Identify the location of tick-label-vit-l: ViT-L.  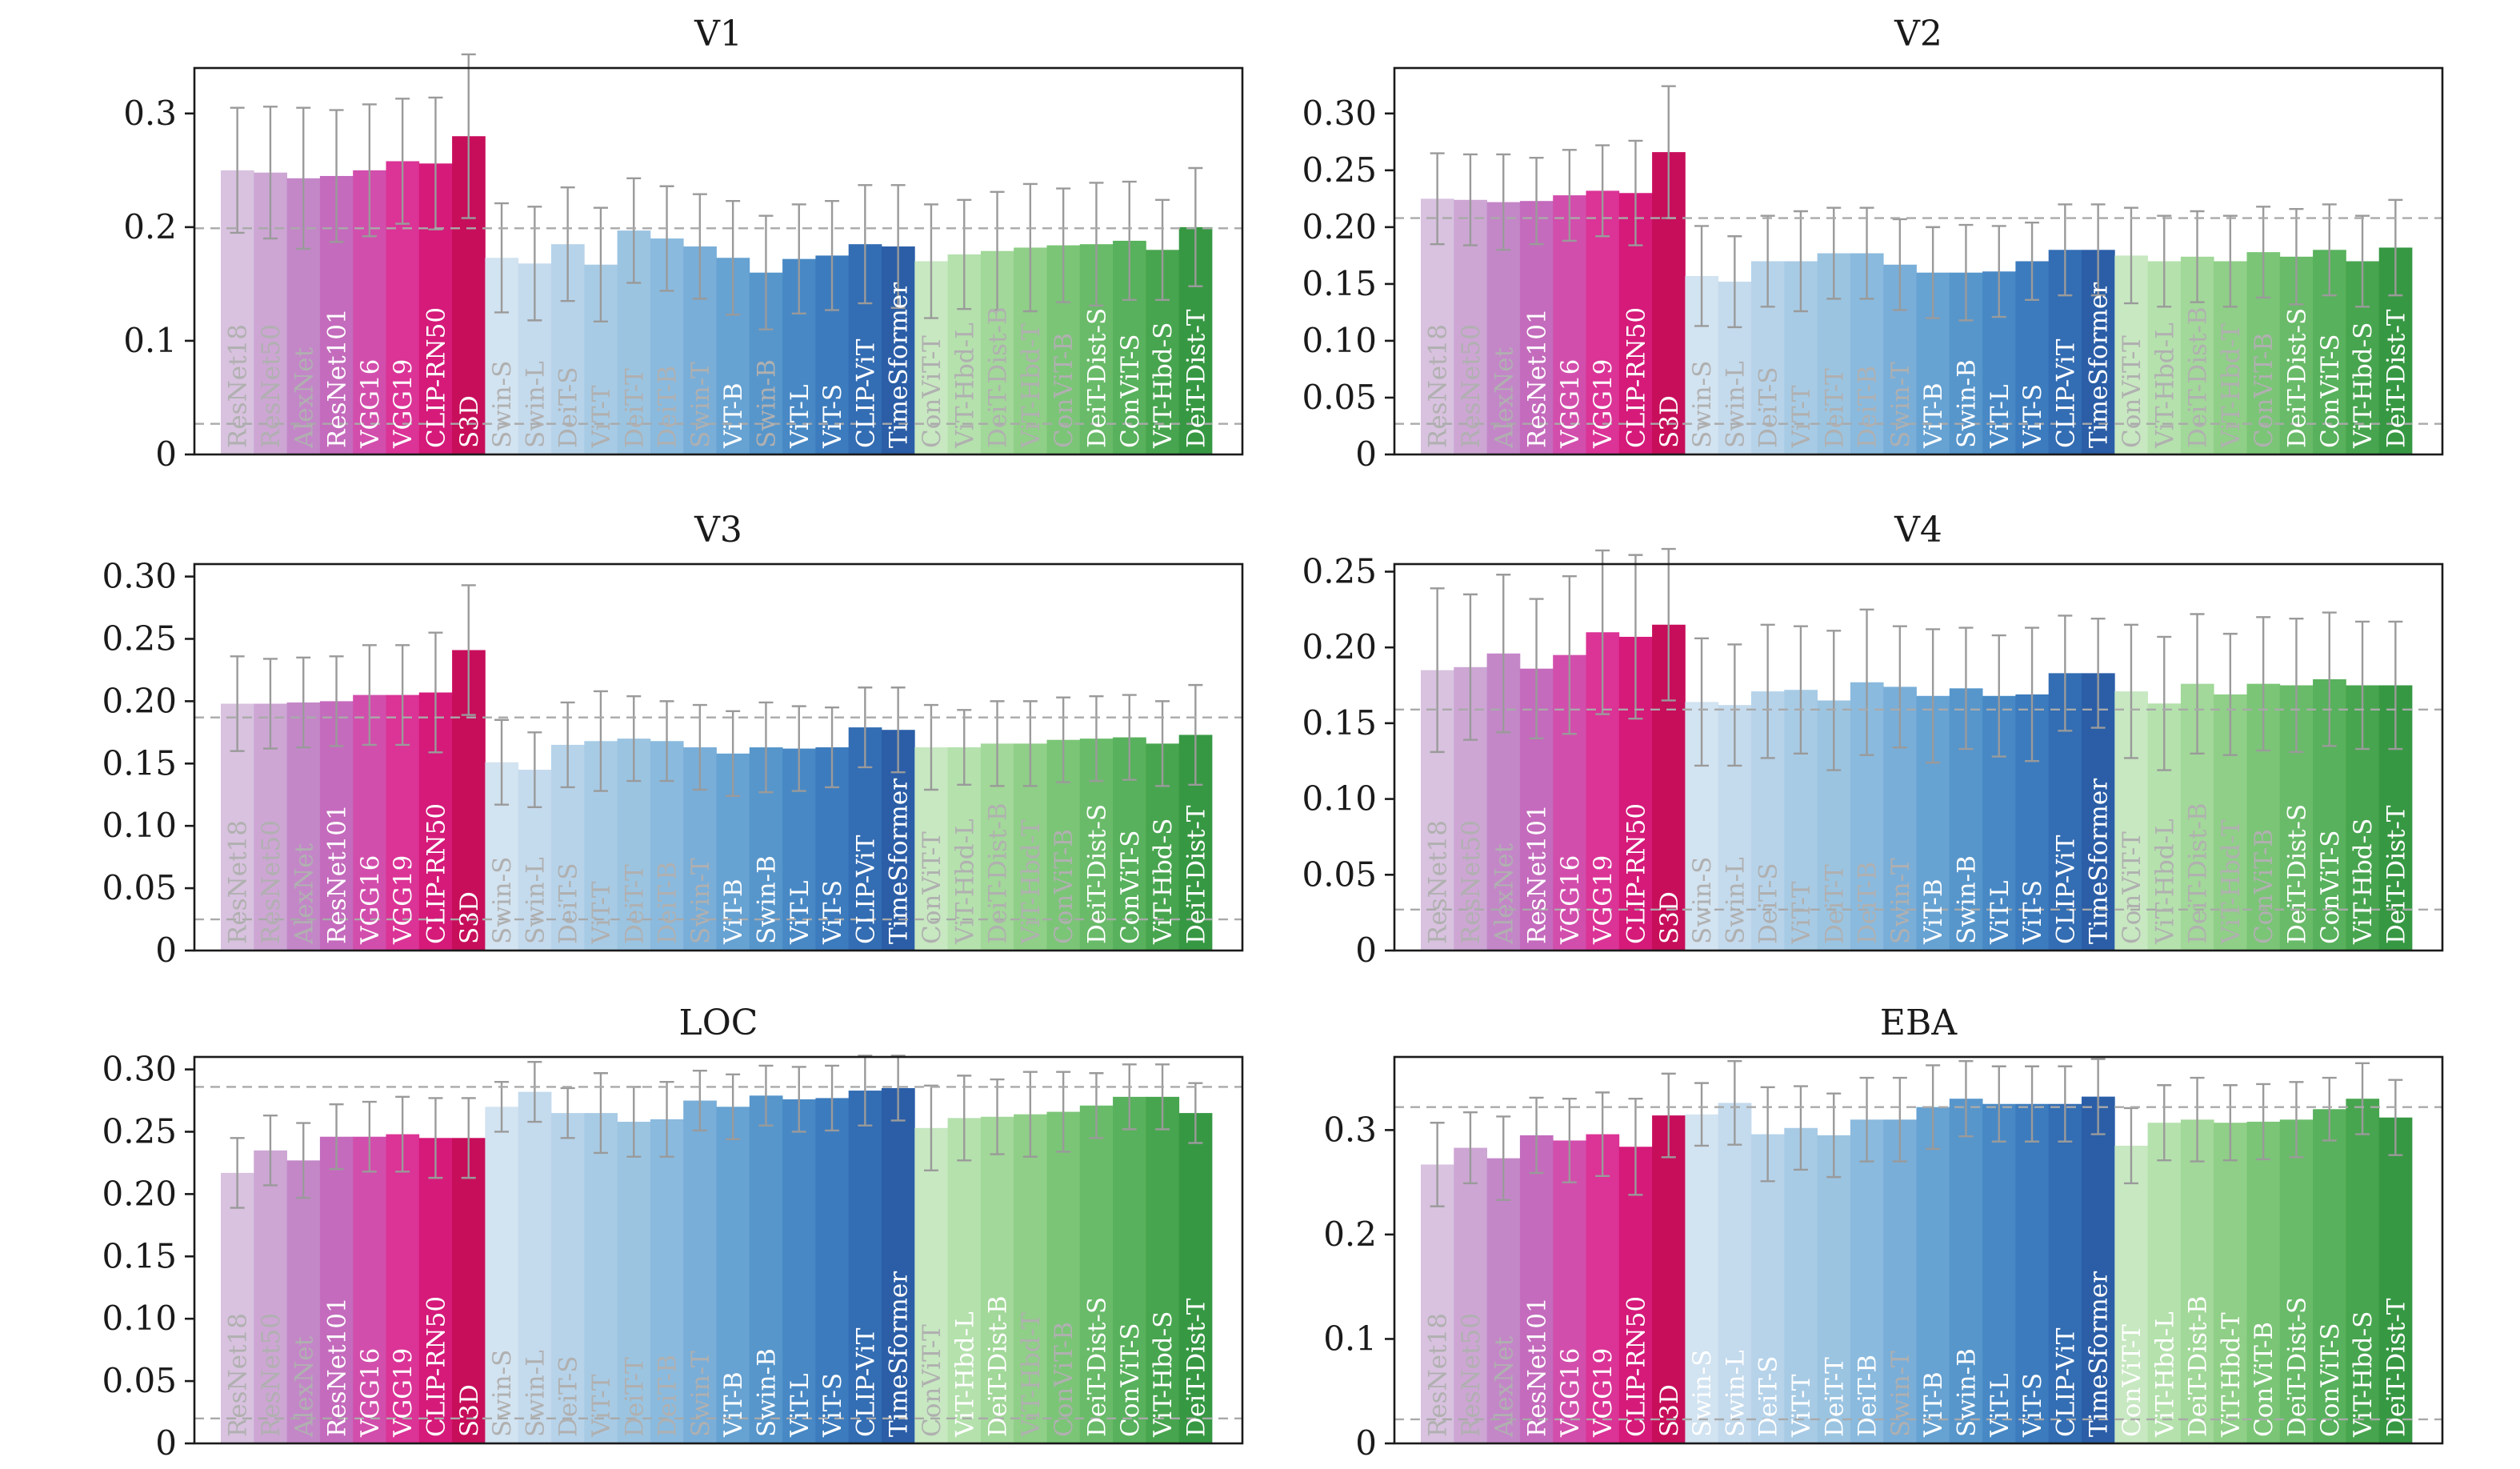
(2000, 913).